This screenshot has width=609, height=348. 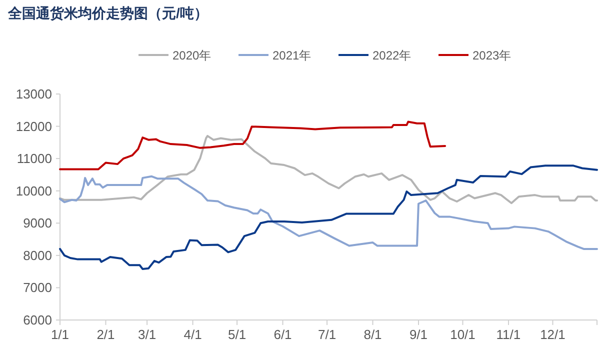 I want to click on x-tick-label: 8/1, so click(x=373, y=334).